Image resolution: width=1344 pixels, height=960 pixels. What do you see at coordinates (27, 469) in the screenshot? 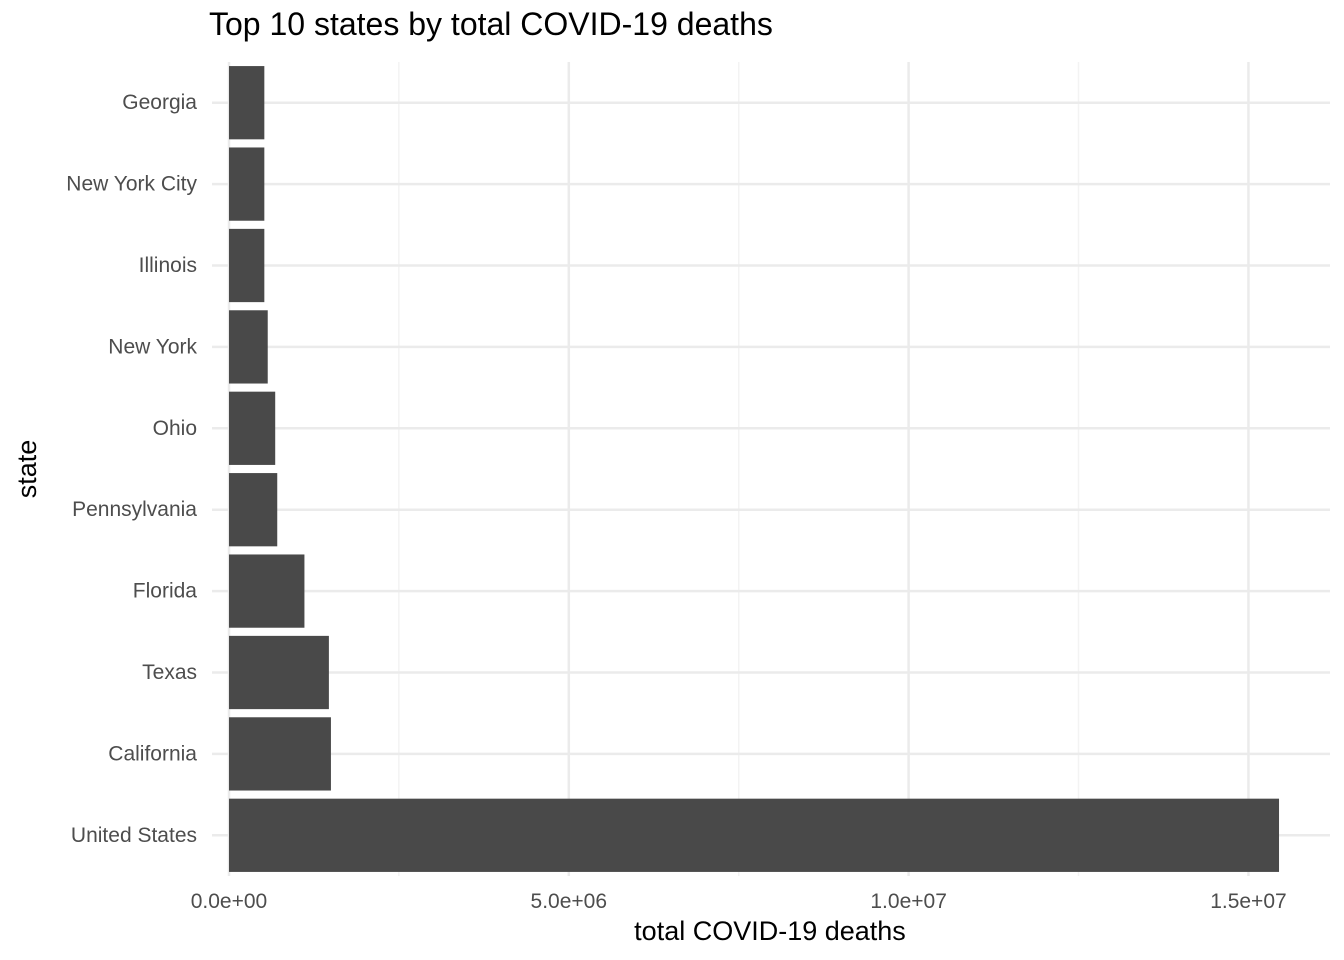
I see `y-axis-label: state` at bounding box center [27, 469].